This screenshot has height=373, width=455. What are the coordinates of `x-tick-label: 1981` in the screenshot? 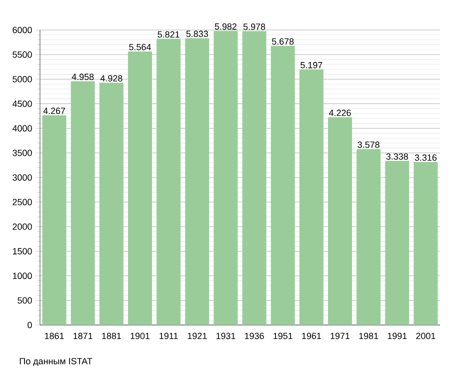 It's located at (368, 336).